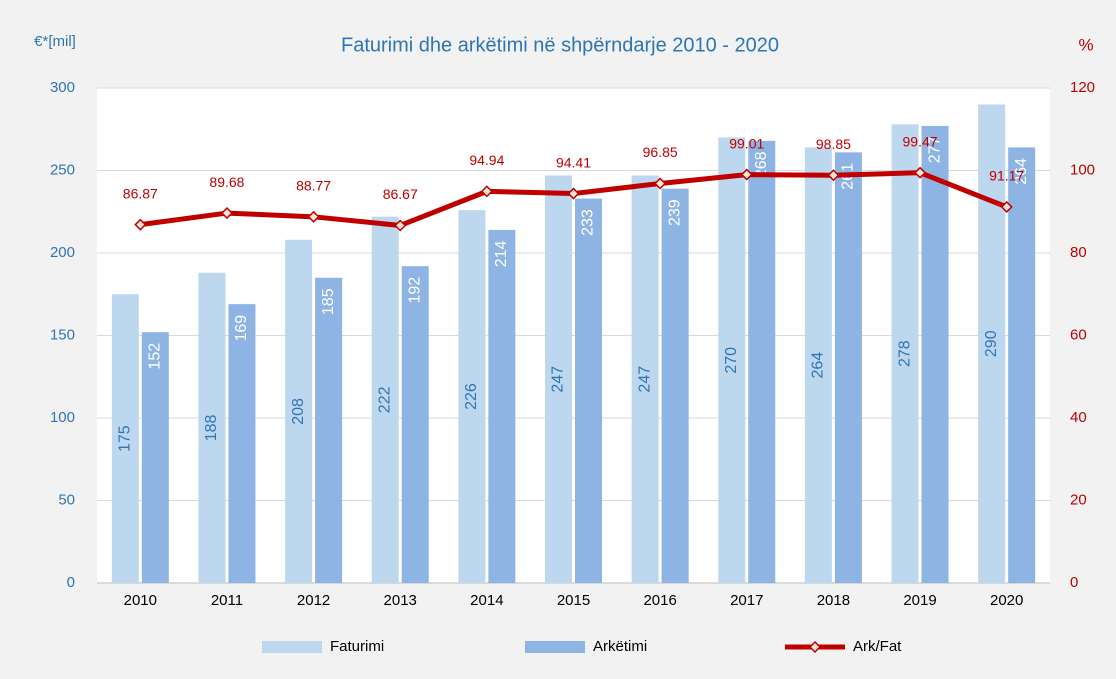 The height and width of the screenshot is (679, 1116). What do you see at coordinates (62, 417) in the screenshot?
I see `y-tick-label: 100` at bounding box center [62, 417].